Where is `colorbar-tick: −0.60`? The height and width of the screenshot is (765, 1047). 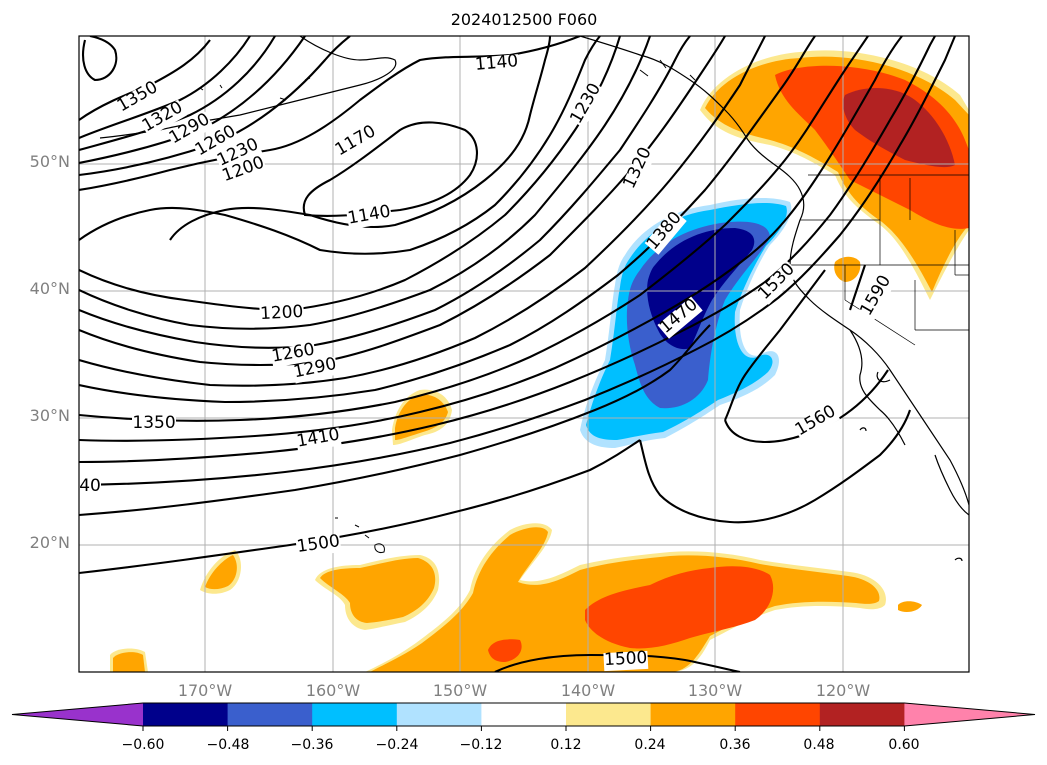 colorbar-tick: −0.60 is located at coordinates (143, 745).